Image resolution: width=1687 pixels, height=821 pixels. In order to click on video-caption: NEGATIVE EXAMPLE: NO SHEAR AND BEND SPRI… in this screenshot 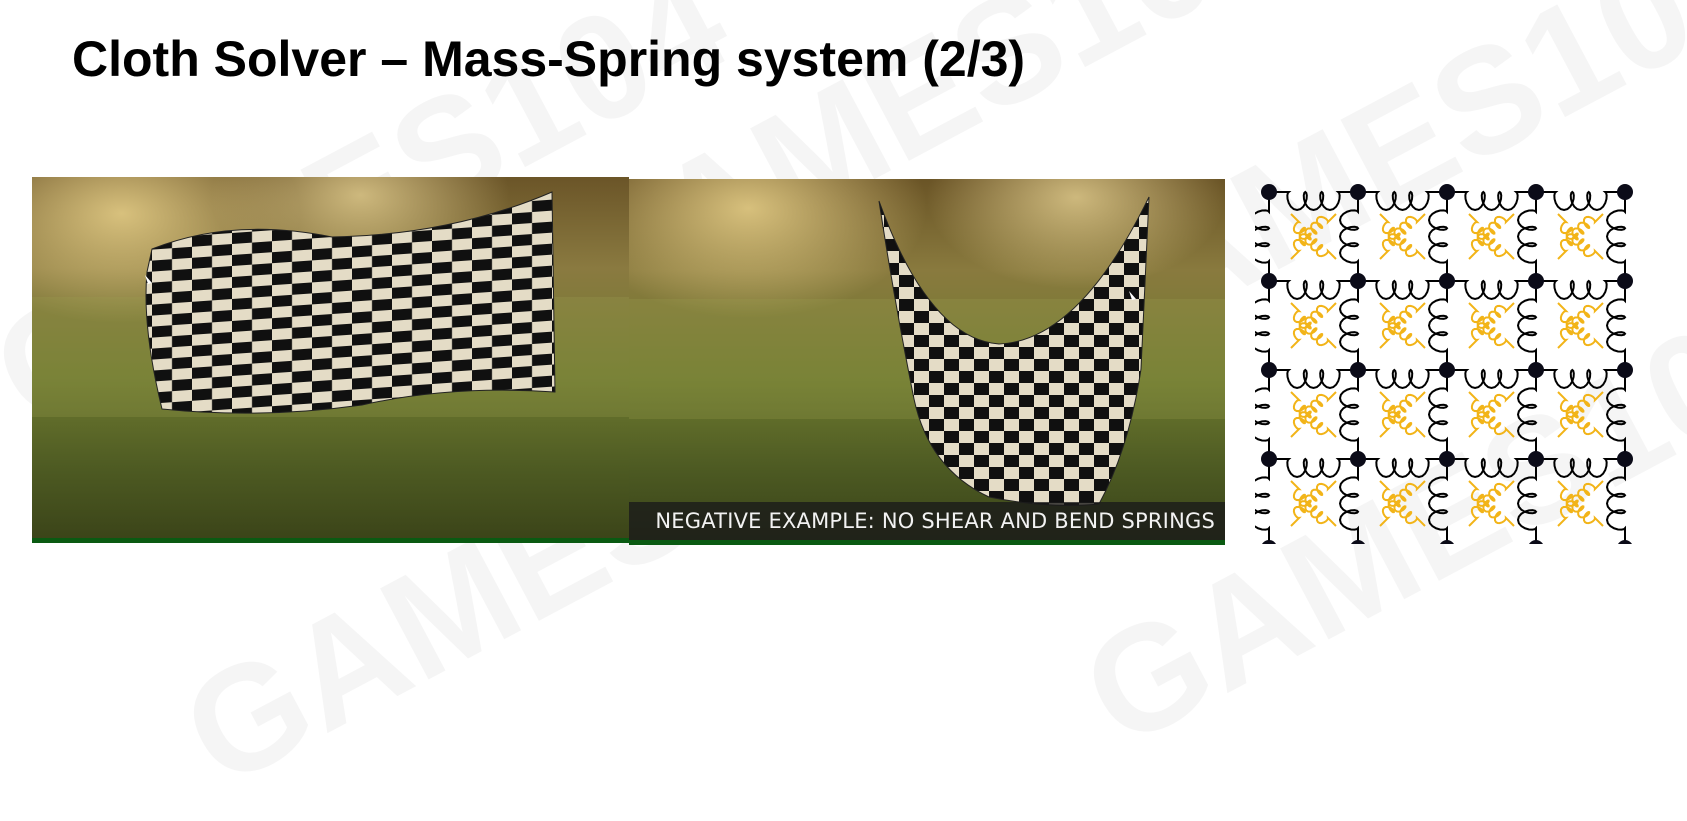, I will do `click(935, 521)`.